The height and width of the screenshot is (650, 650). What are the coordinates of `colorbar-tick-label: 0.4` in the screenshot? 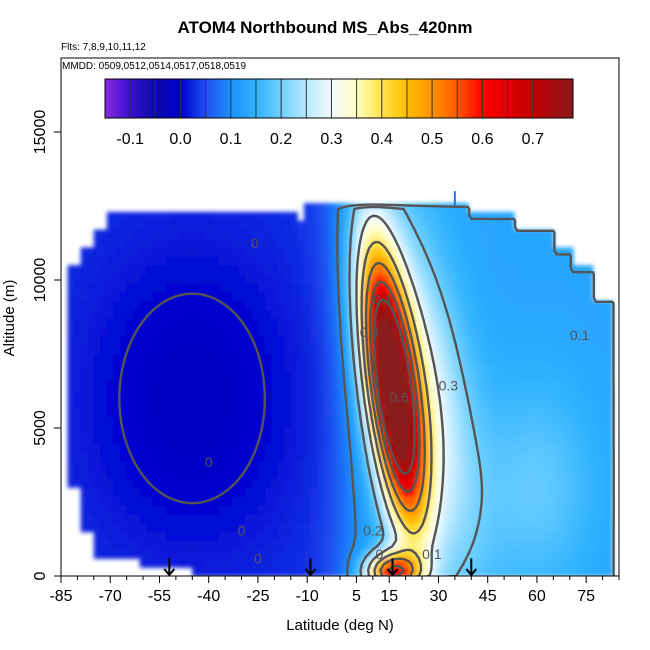 It's located at (382, 139).